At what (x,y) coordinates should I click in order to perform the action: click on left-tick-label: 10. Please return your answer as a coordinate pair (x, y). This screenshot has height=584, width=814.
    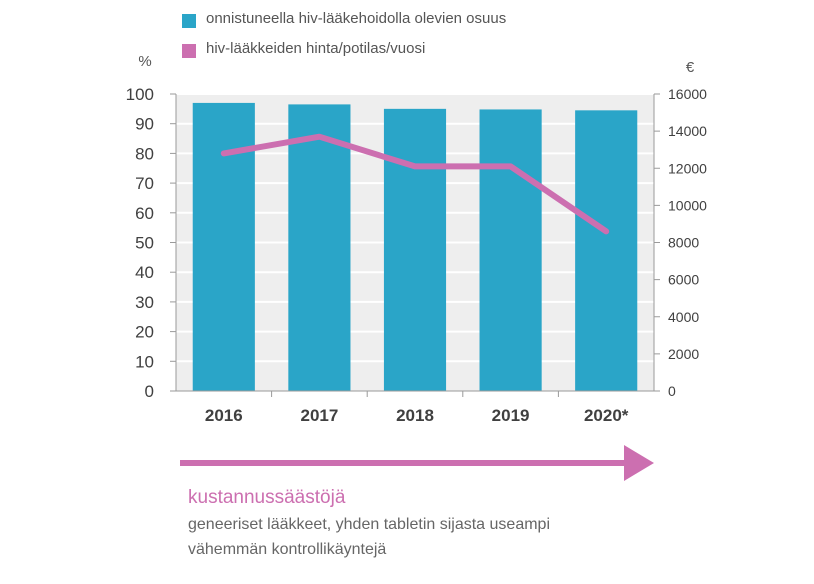
    Looking at the image, I should click on (144, 361).